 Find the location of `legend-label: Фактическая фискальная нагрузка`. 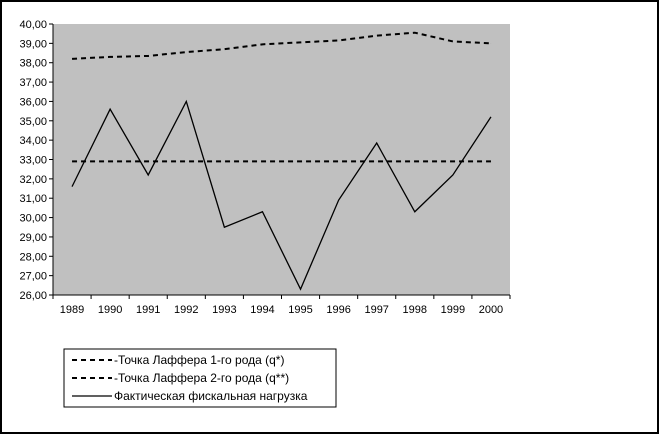

legend-label: Фактическая фискальная нагрузка is located at coordinates (211, 396).